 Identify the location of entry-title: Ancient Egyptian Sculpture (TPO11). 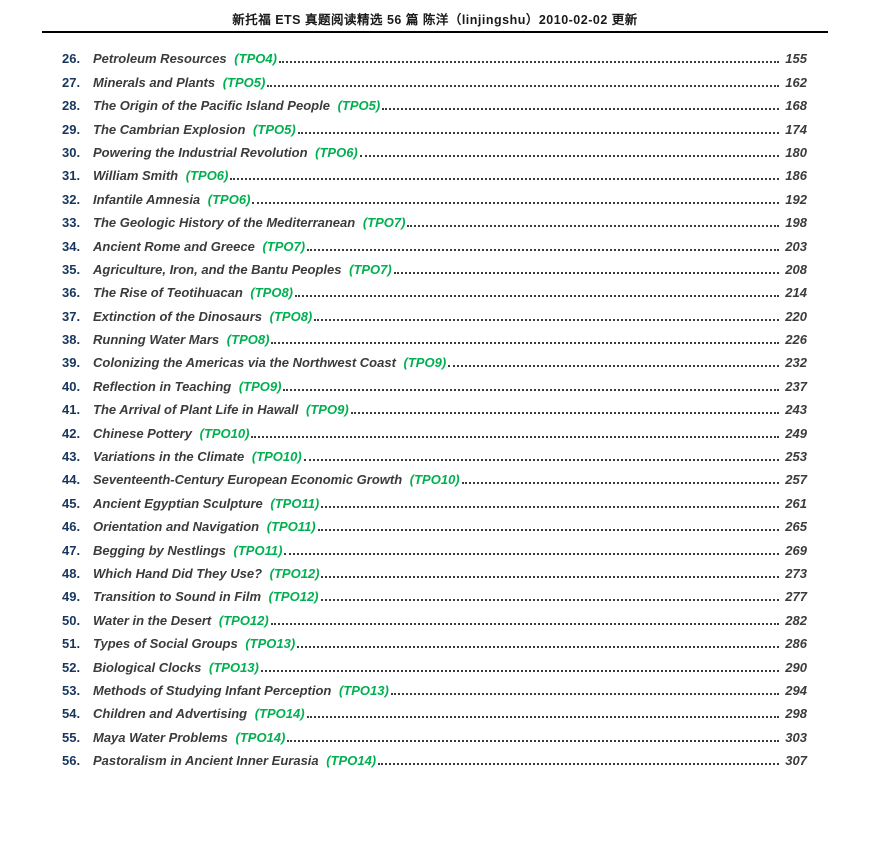
(206, 504).